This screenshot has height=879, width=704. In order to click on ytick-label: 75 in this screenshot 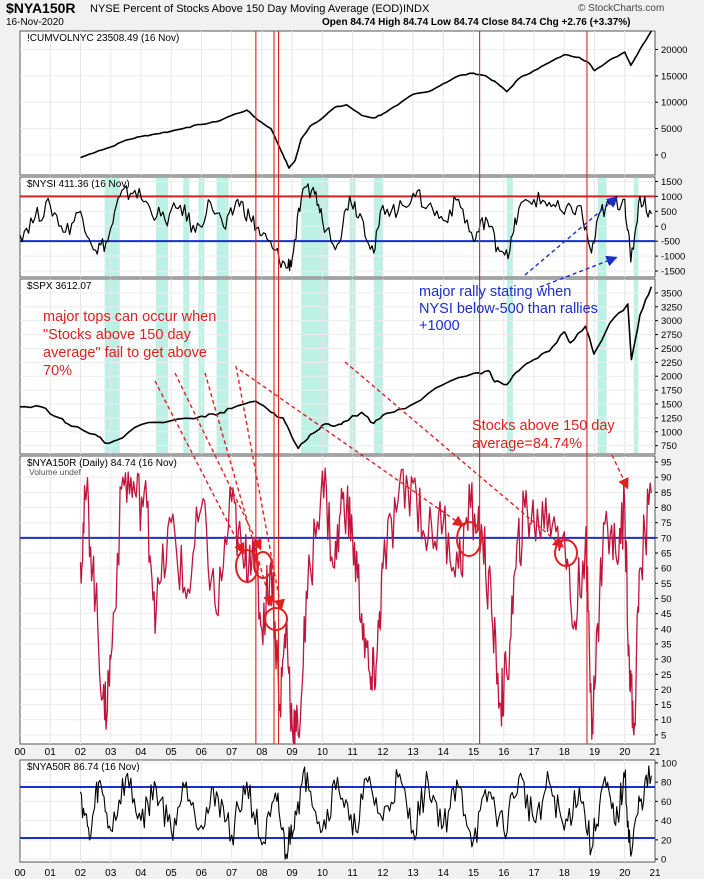, I will do `click(666, 523)`.